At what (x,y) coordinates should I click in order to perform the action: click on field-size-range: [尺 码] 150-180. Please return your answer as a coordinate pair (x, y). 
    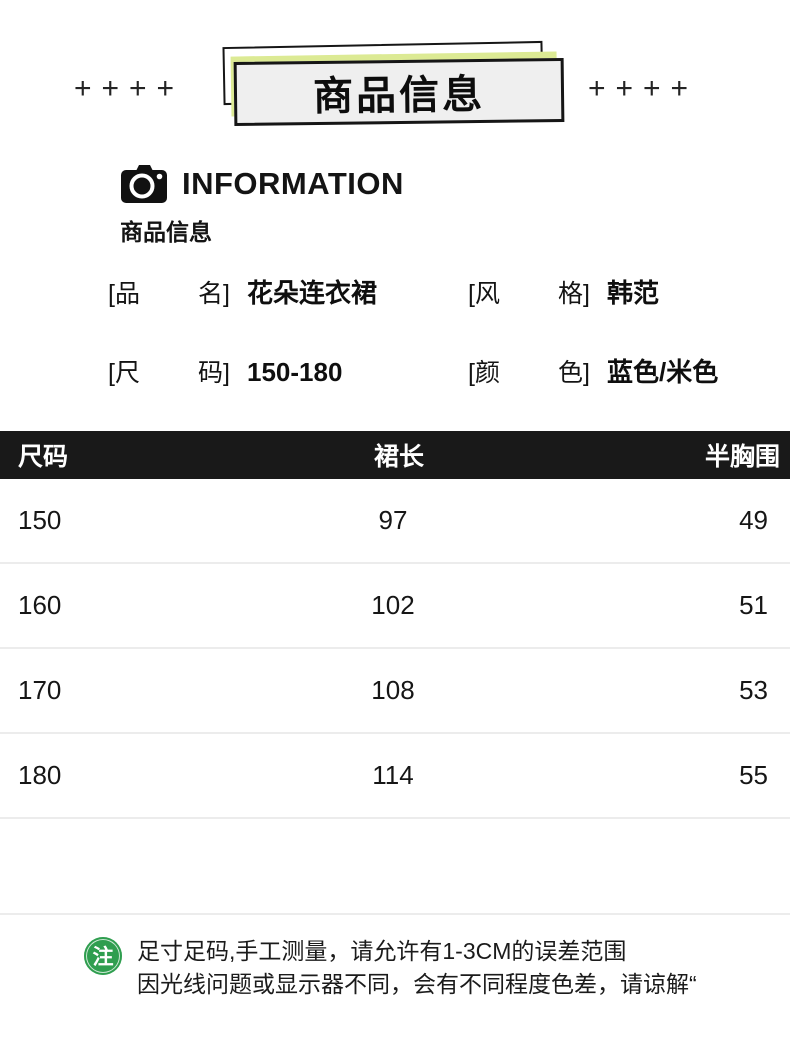
    Looking at the image, I should click on (288, 371).